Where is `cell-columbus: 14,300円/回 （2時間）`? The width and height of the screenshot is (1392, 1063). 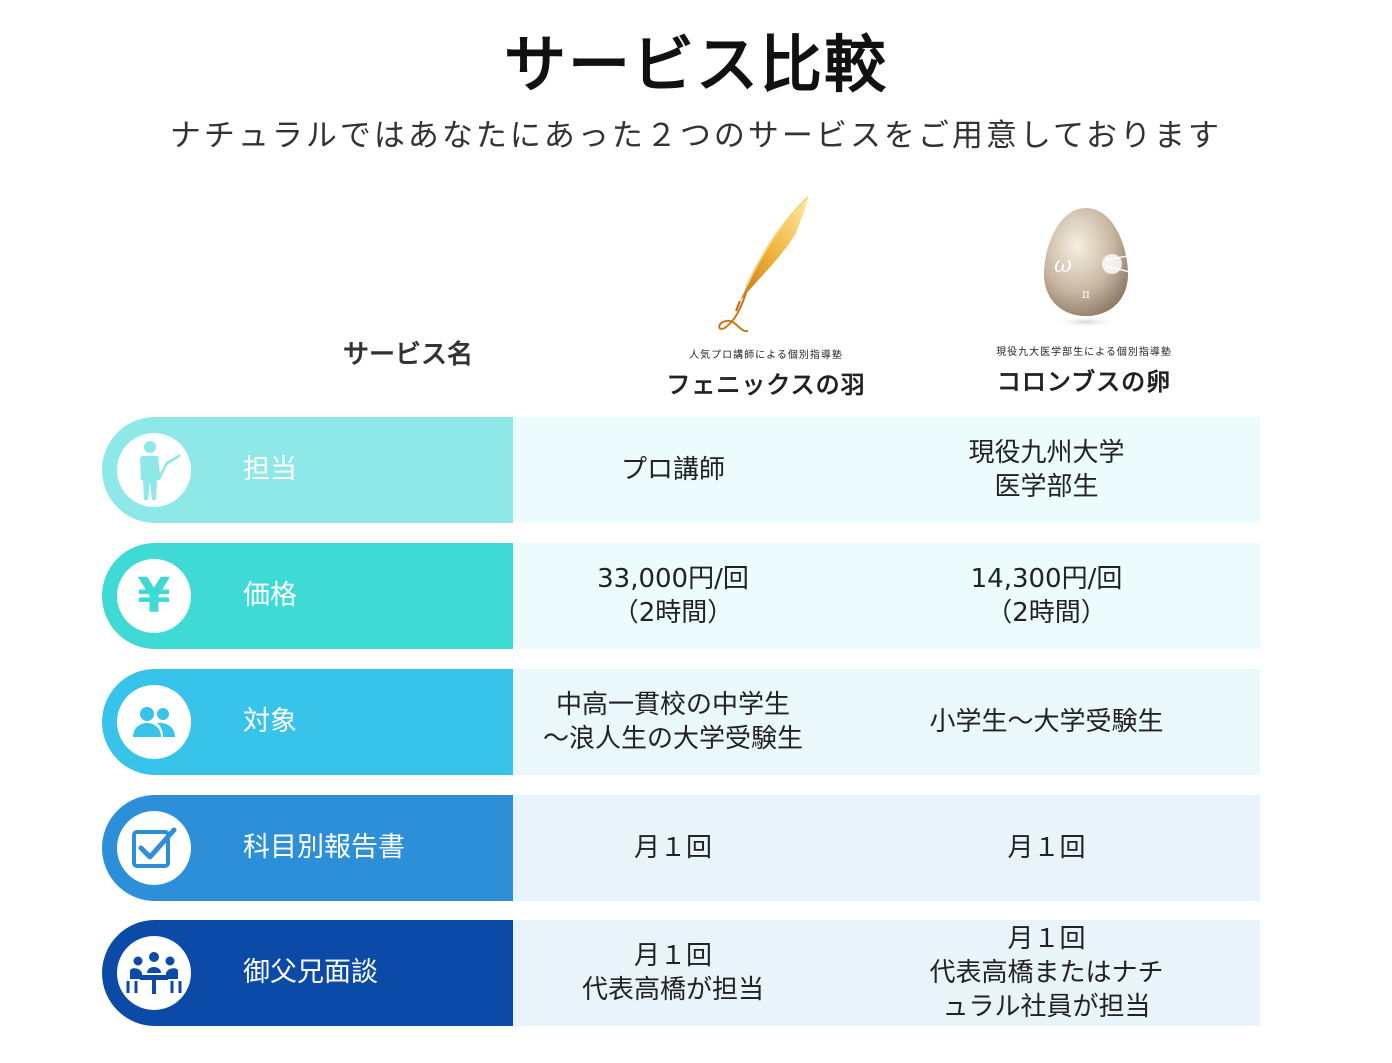
cell-columbus: 14,300円/回 （2時間） is located at coordinates (1046, 596).